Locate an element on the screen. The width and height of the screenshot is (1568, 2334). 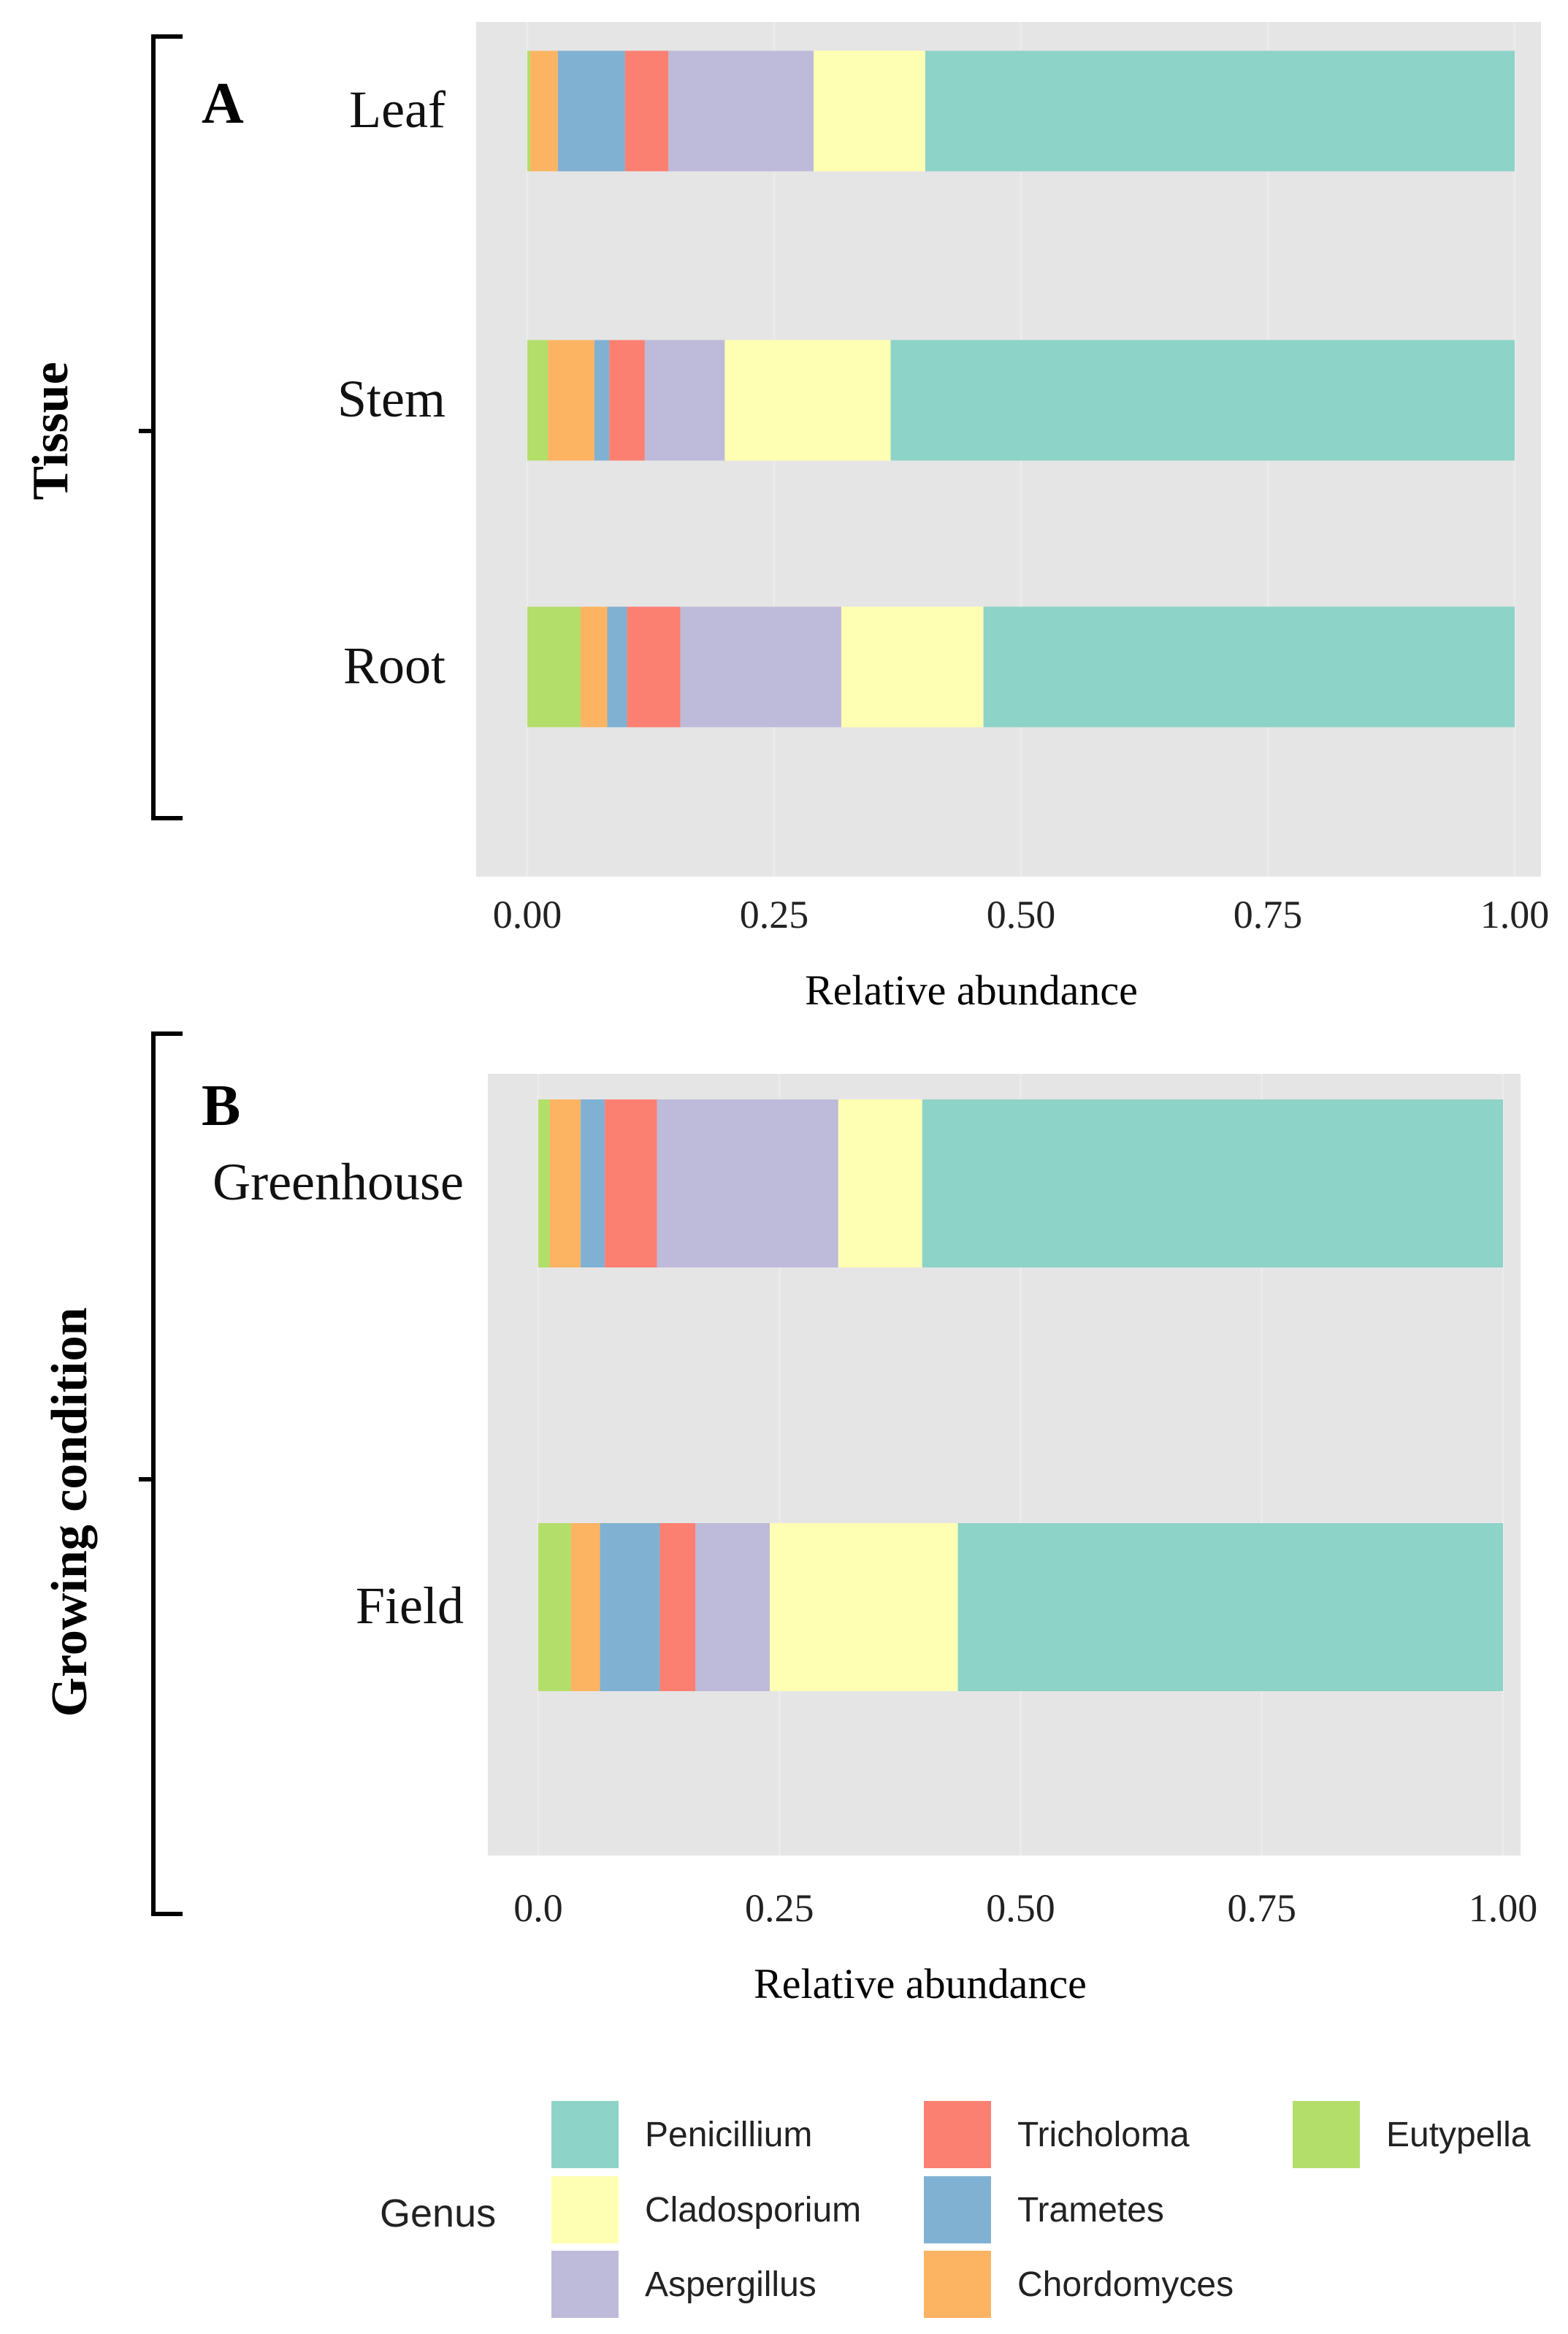
legend-swatch-trametes is located at coordinates (957, 2209).